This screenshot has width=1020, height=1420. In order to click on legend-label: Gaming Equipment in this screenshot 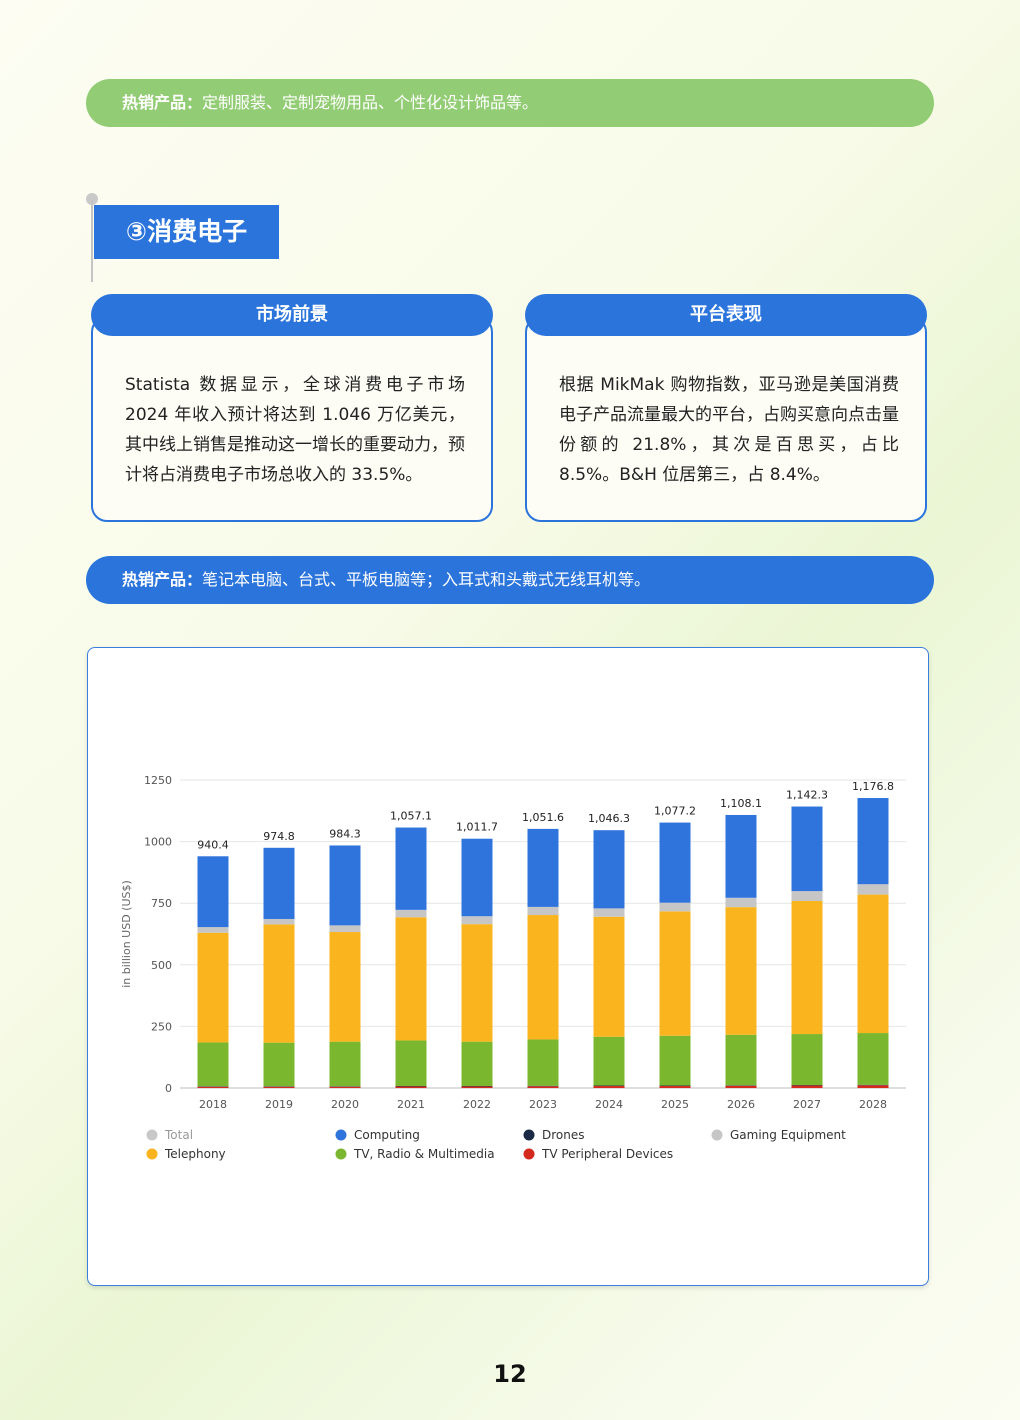, I will do `click(788, 1135)`.